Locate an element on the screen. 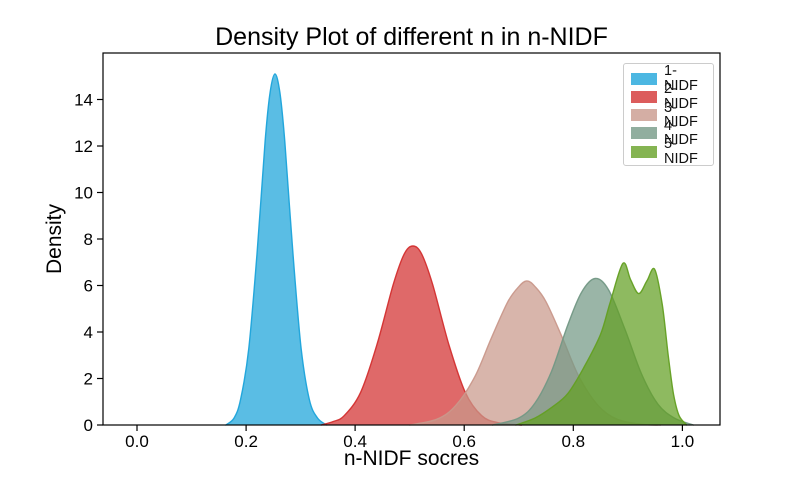  legend-label: 3-NIDF is located at coordinates (681, 114).